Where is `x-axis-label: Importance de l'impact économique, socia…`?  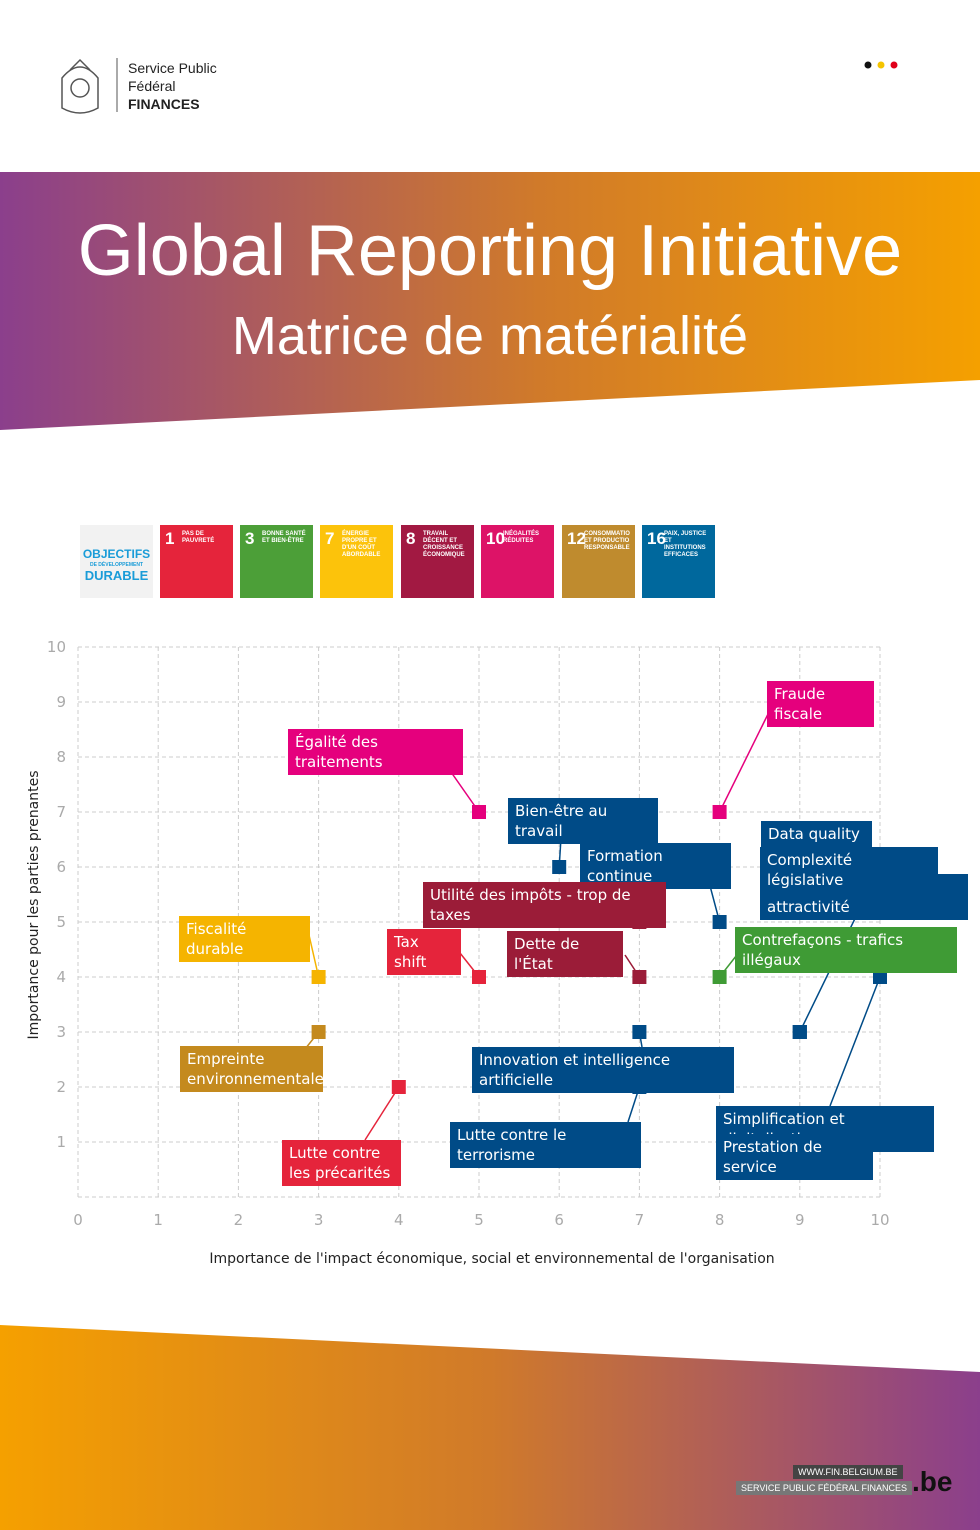
x-axis-label: Importance de l'impact économique, socia… is located at coordinates (491, 1259).